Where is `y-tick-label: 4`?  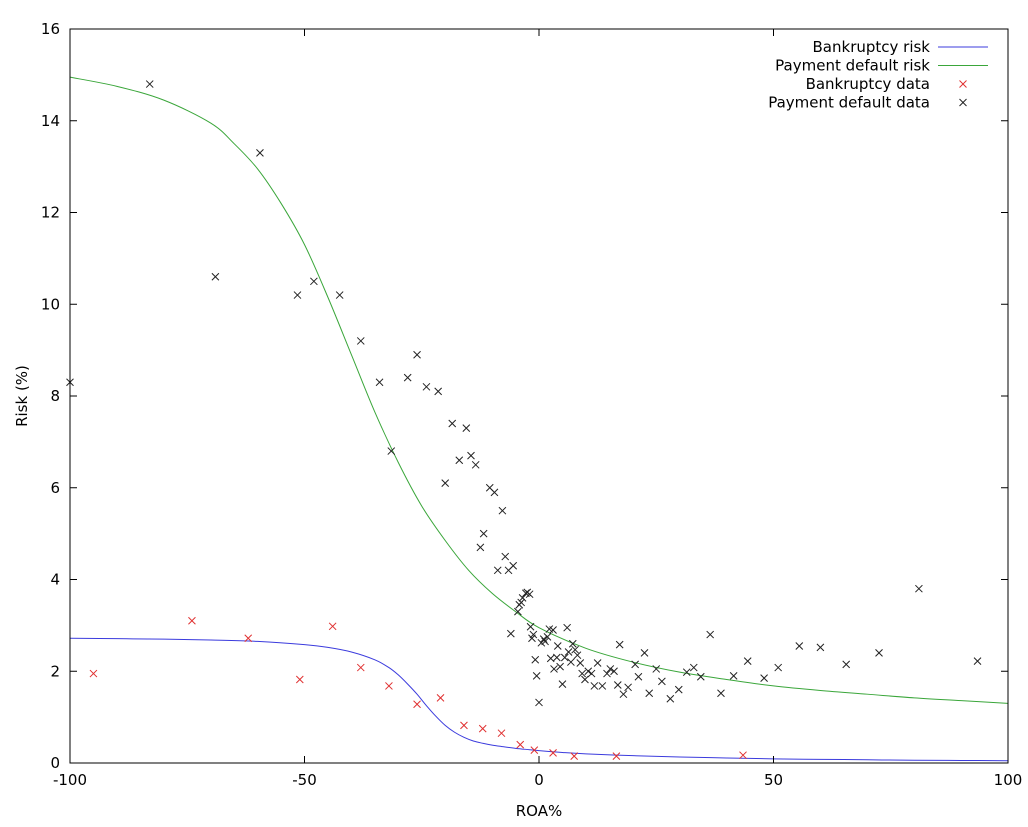 y-tick-label: 4 is located at coordinates (55, 580).